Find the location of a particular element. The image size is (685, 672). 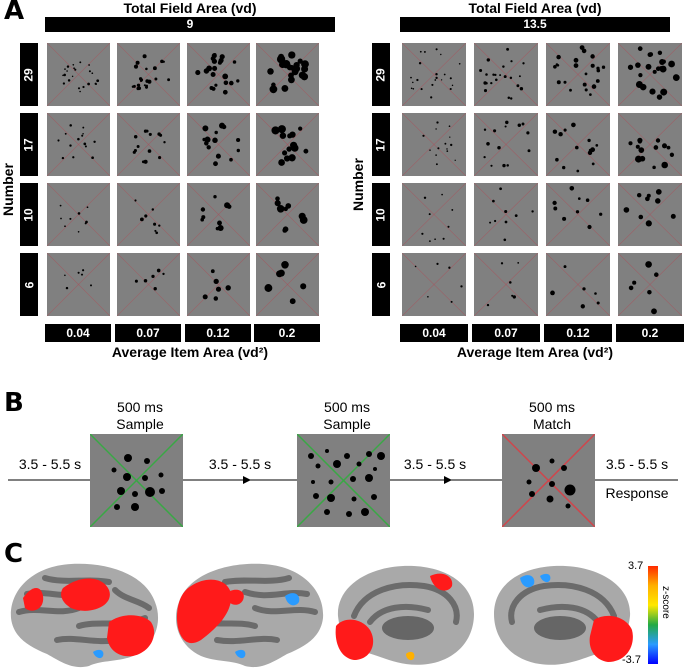

brain-lateral-right is located at coordinates (249, 615).